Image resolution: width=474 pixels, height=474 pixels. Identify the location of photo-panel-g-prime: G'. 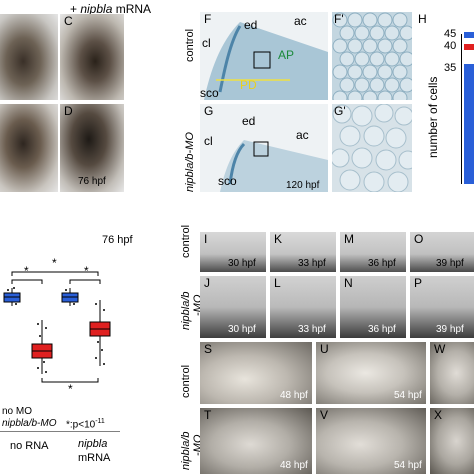
(372, 148).